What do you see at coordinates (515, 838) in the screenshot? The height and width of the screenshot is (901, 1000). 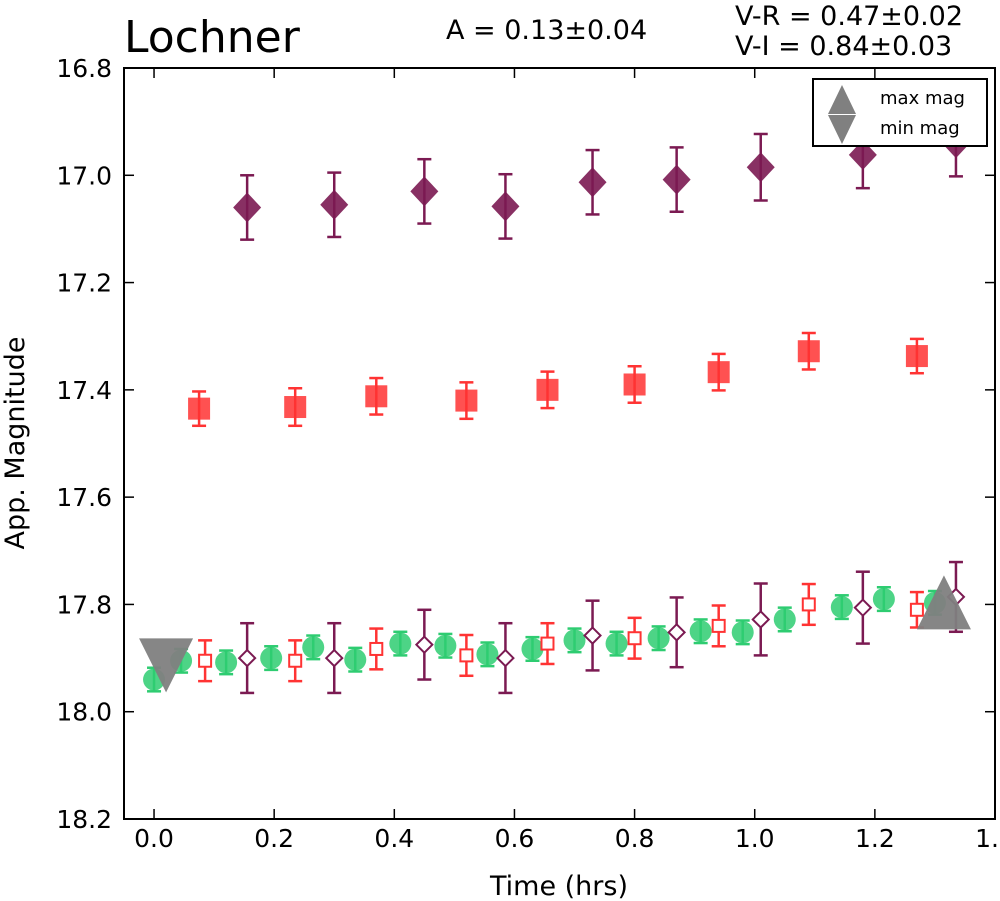 I see `x-tick-label: 0.6` at bounding box center [515, 838].